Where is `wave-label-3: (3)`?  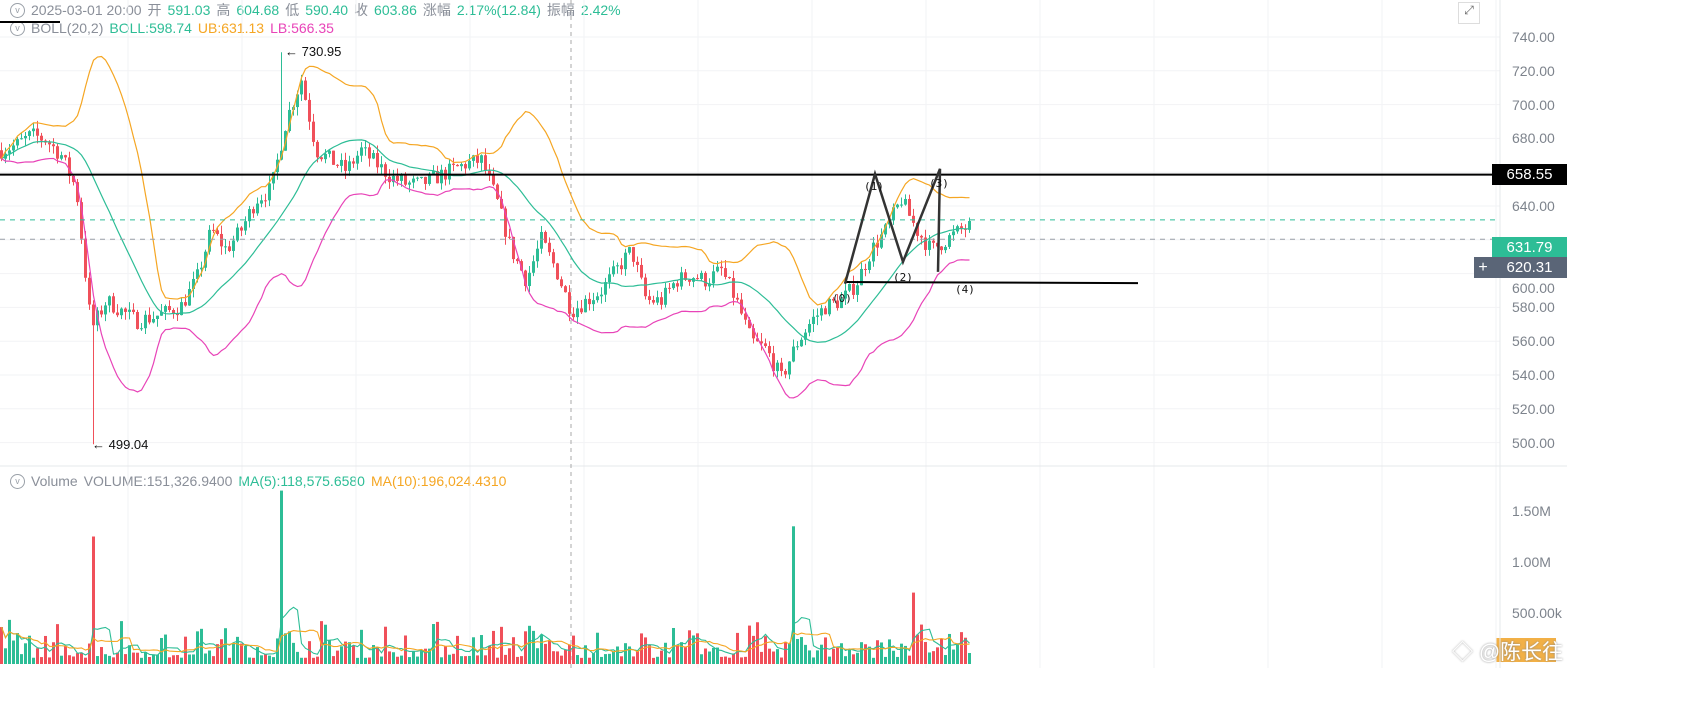
wave-label-3: (3) is located at coordinates (939, 183).